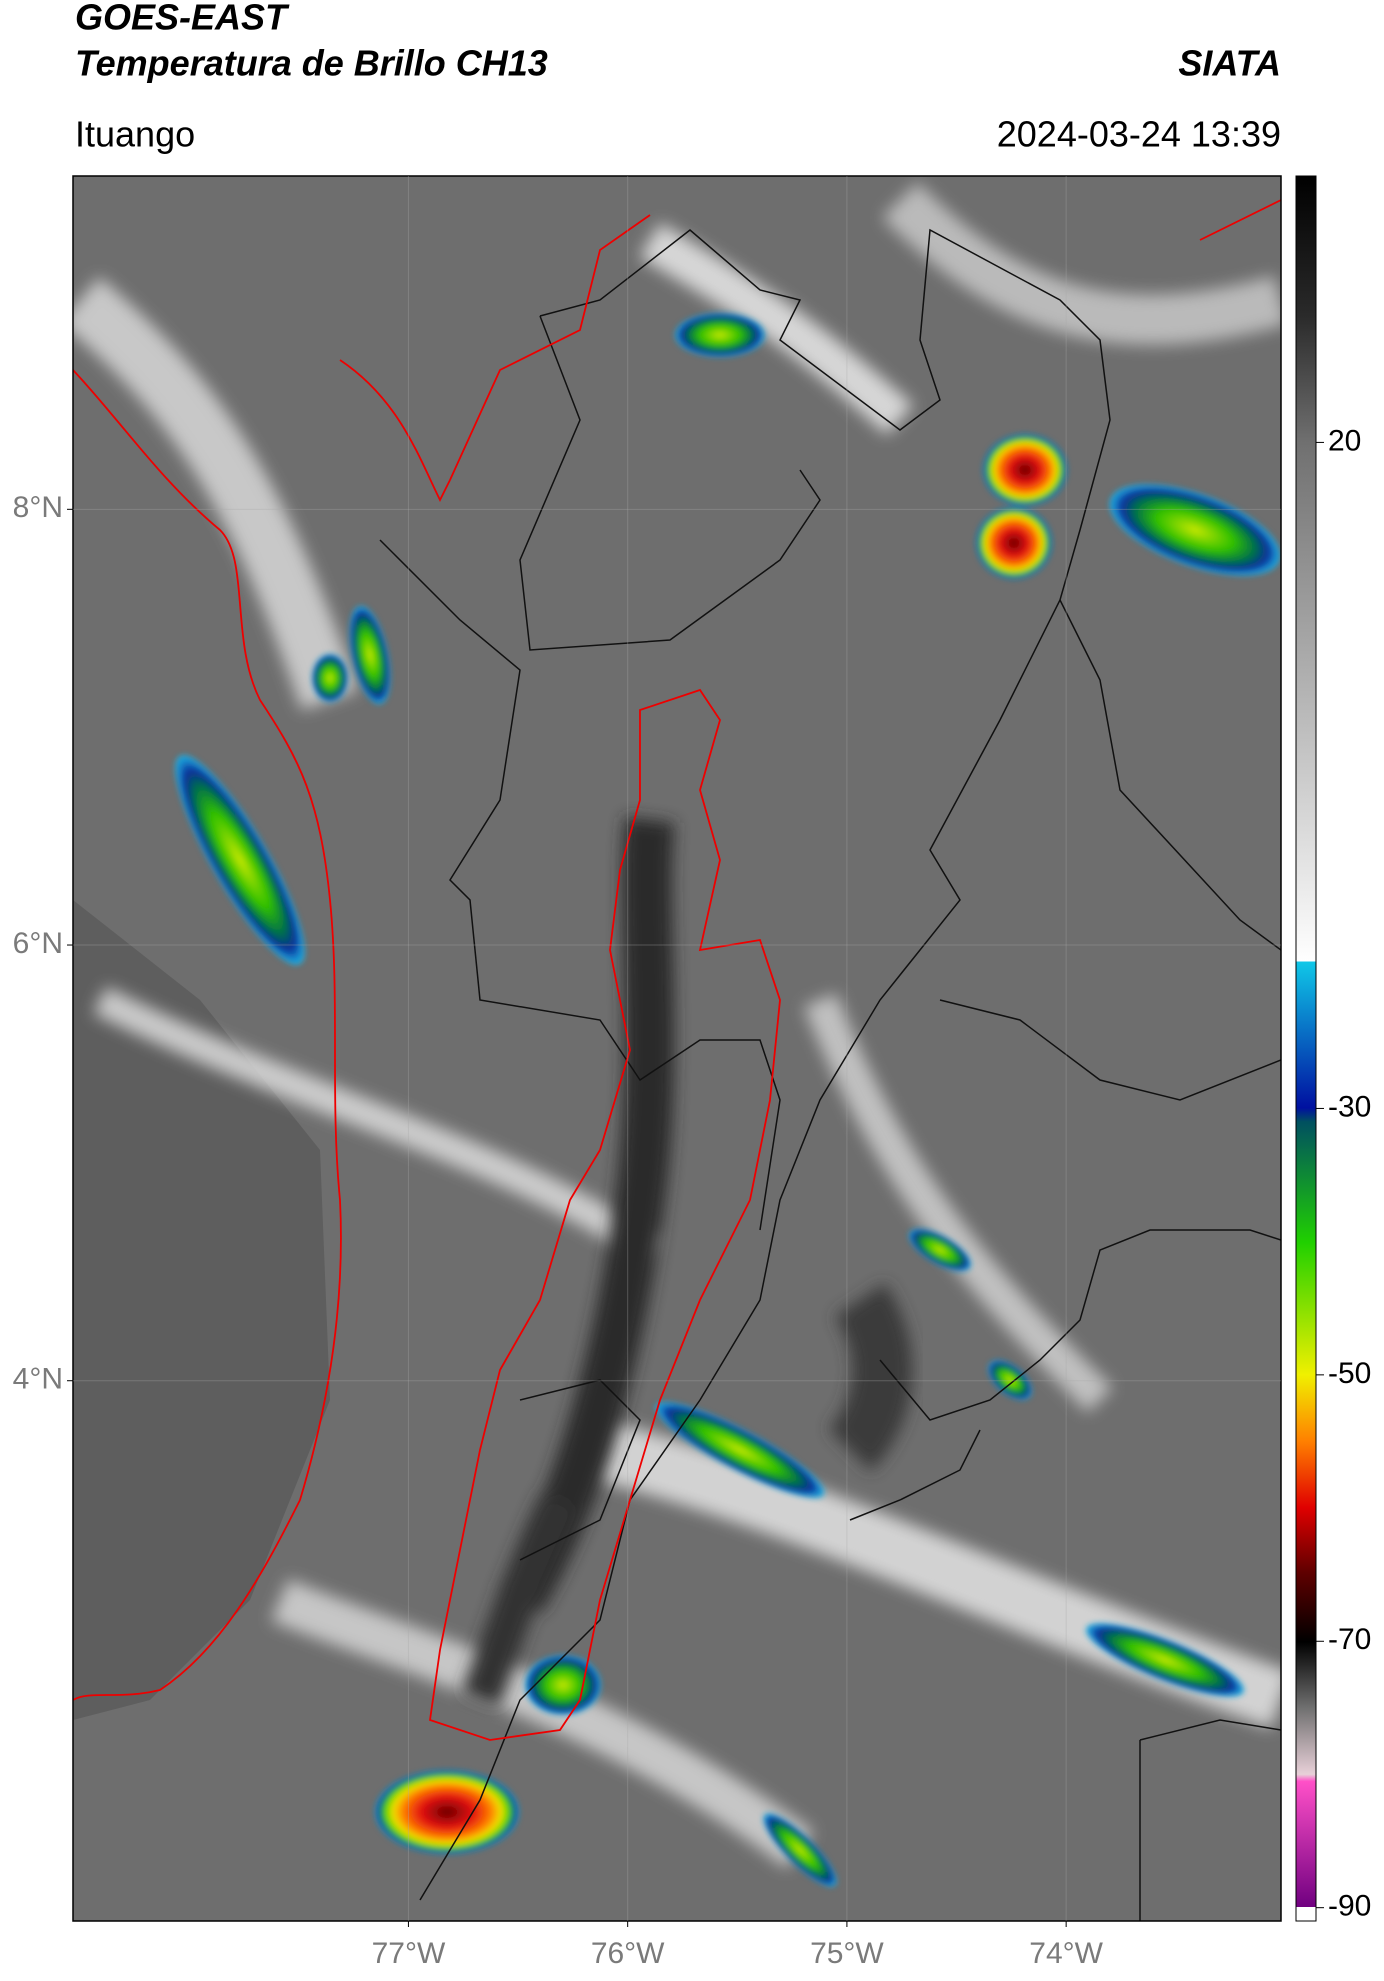 Image resolution: width=1384 pixels, height=1981 pixels. Describe the element at coordinates (1306, 1048) in the screenshot. I see `colorbar` at that location.